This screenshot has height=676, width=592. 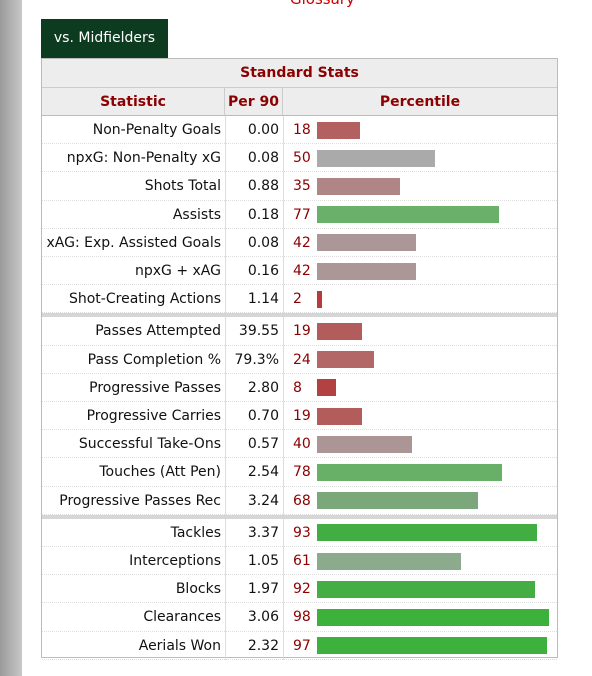 I want to click on percentile-value: 40, so click(x=302, y=444).